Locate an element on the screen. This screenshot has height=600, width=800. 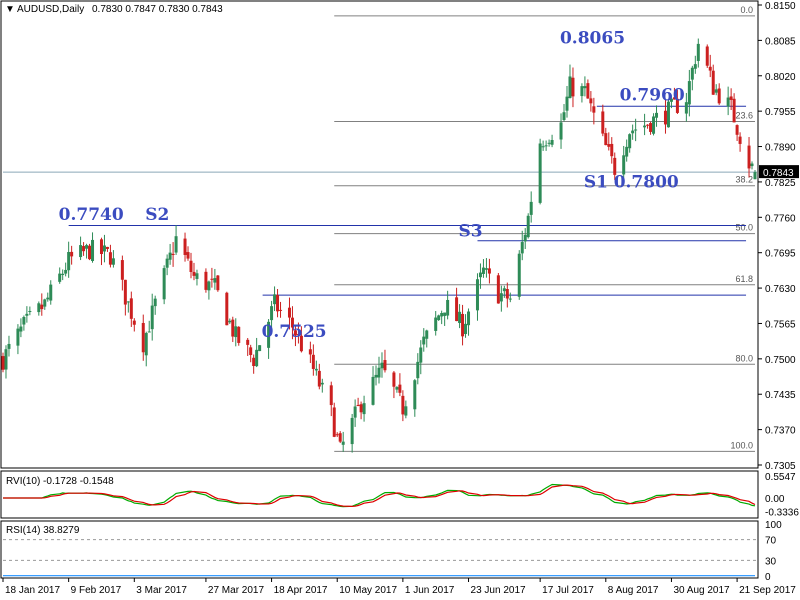
x-tick-label: 18 Jan 2017 is located at coordinates (32, 590).